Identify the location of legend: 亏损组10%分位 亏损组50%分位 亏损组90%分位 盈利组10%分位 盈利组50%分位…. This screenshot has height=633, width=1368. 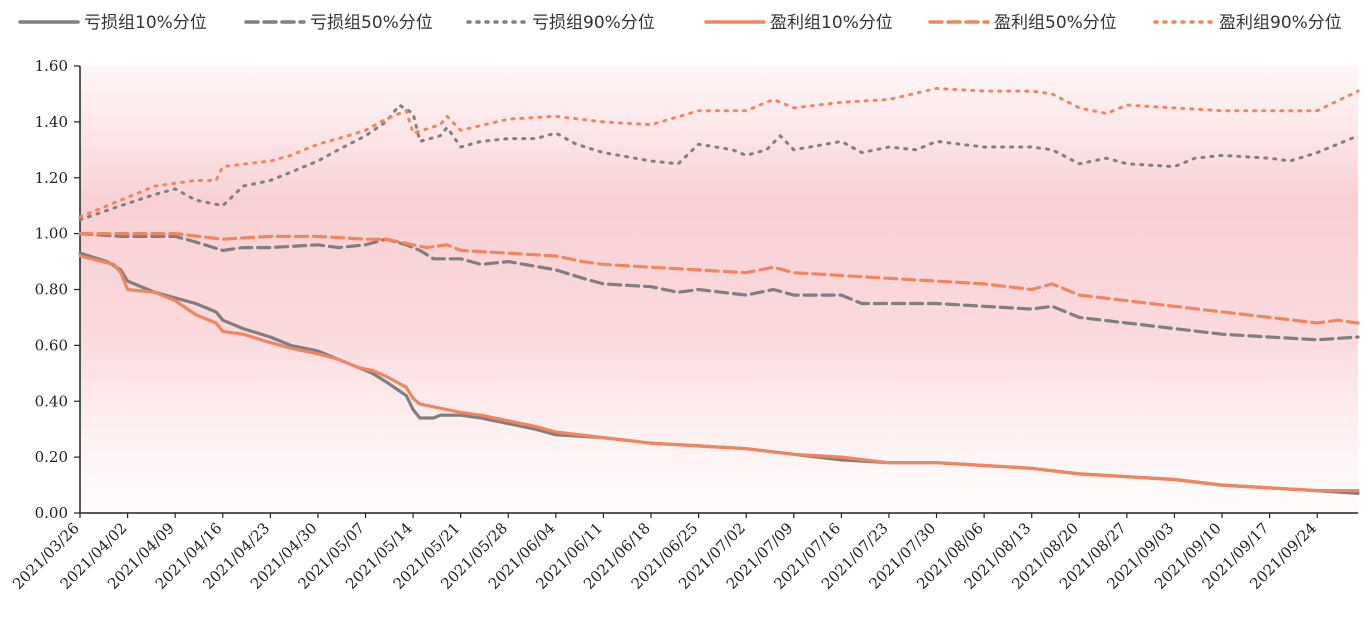
(680, 23).